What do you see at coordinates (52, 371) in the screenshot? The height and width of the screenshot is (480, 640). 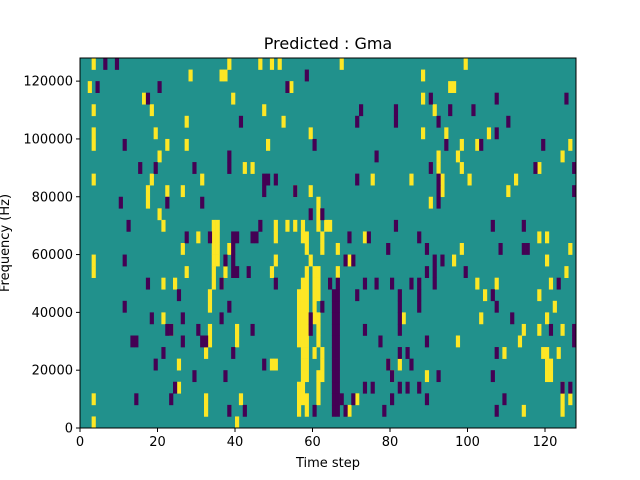 I see `y-tick-label: 20000` at bounding box center [52, 371].